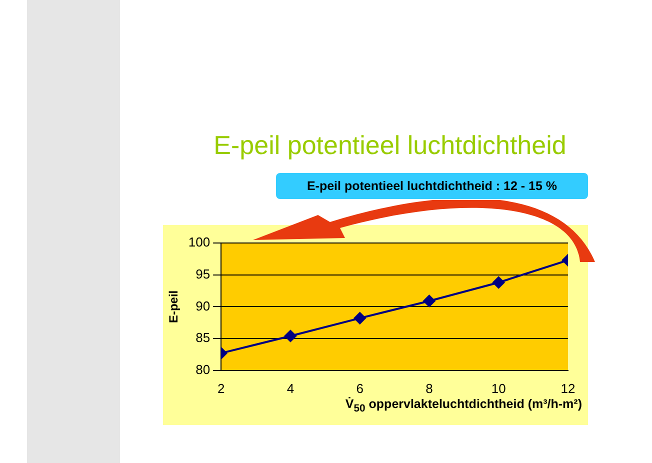 This screenshot has height=463, width=652. What do you see at coordinates (203, 369) in the screenshot?
I see `y-tick-label: 80` at bounding box center [203, 369].